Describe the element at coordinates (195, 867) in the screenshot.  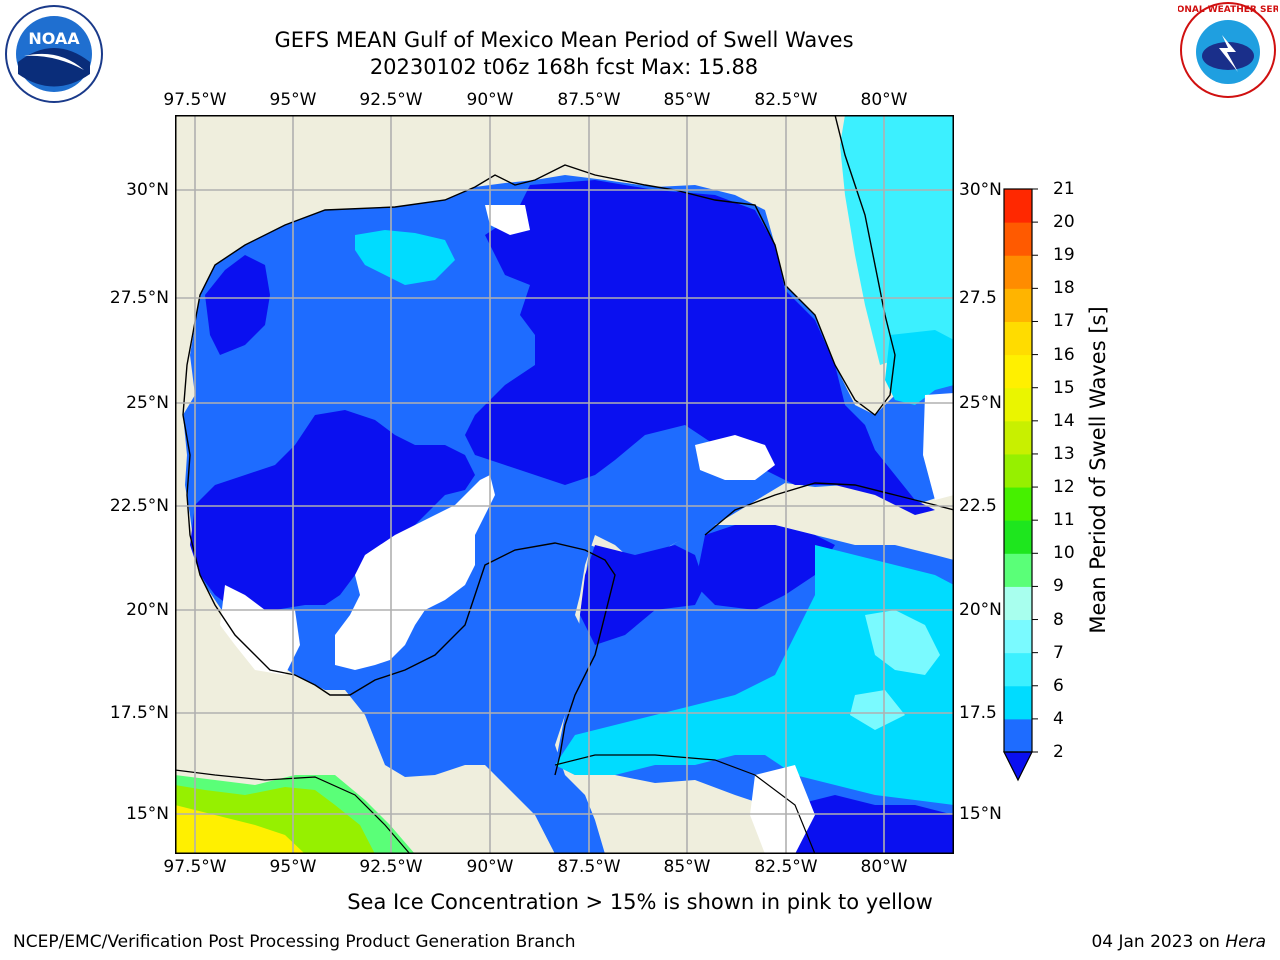
I see `lon-tick-bottom: 97.5°W` at that location.